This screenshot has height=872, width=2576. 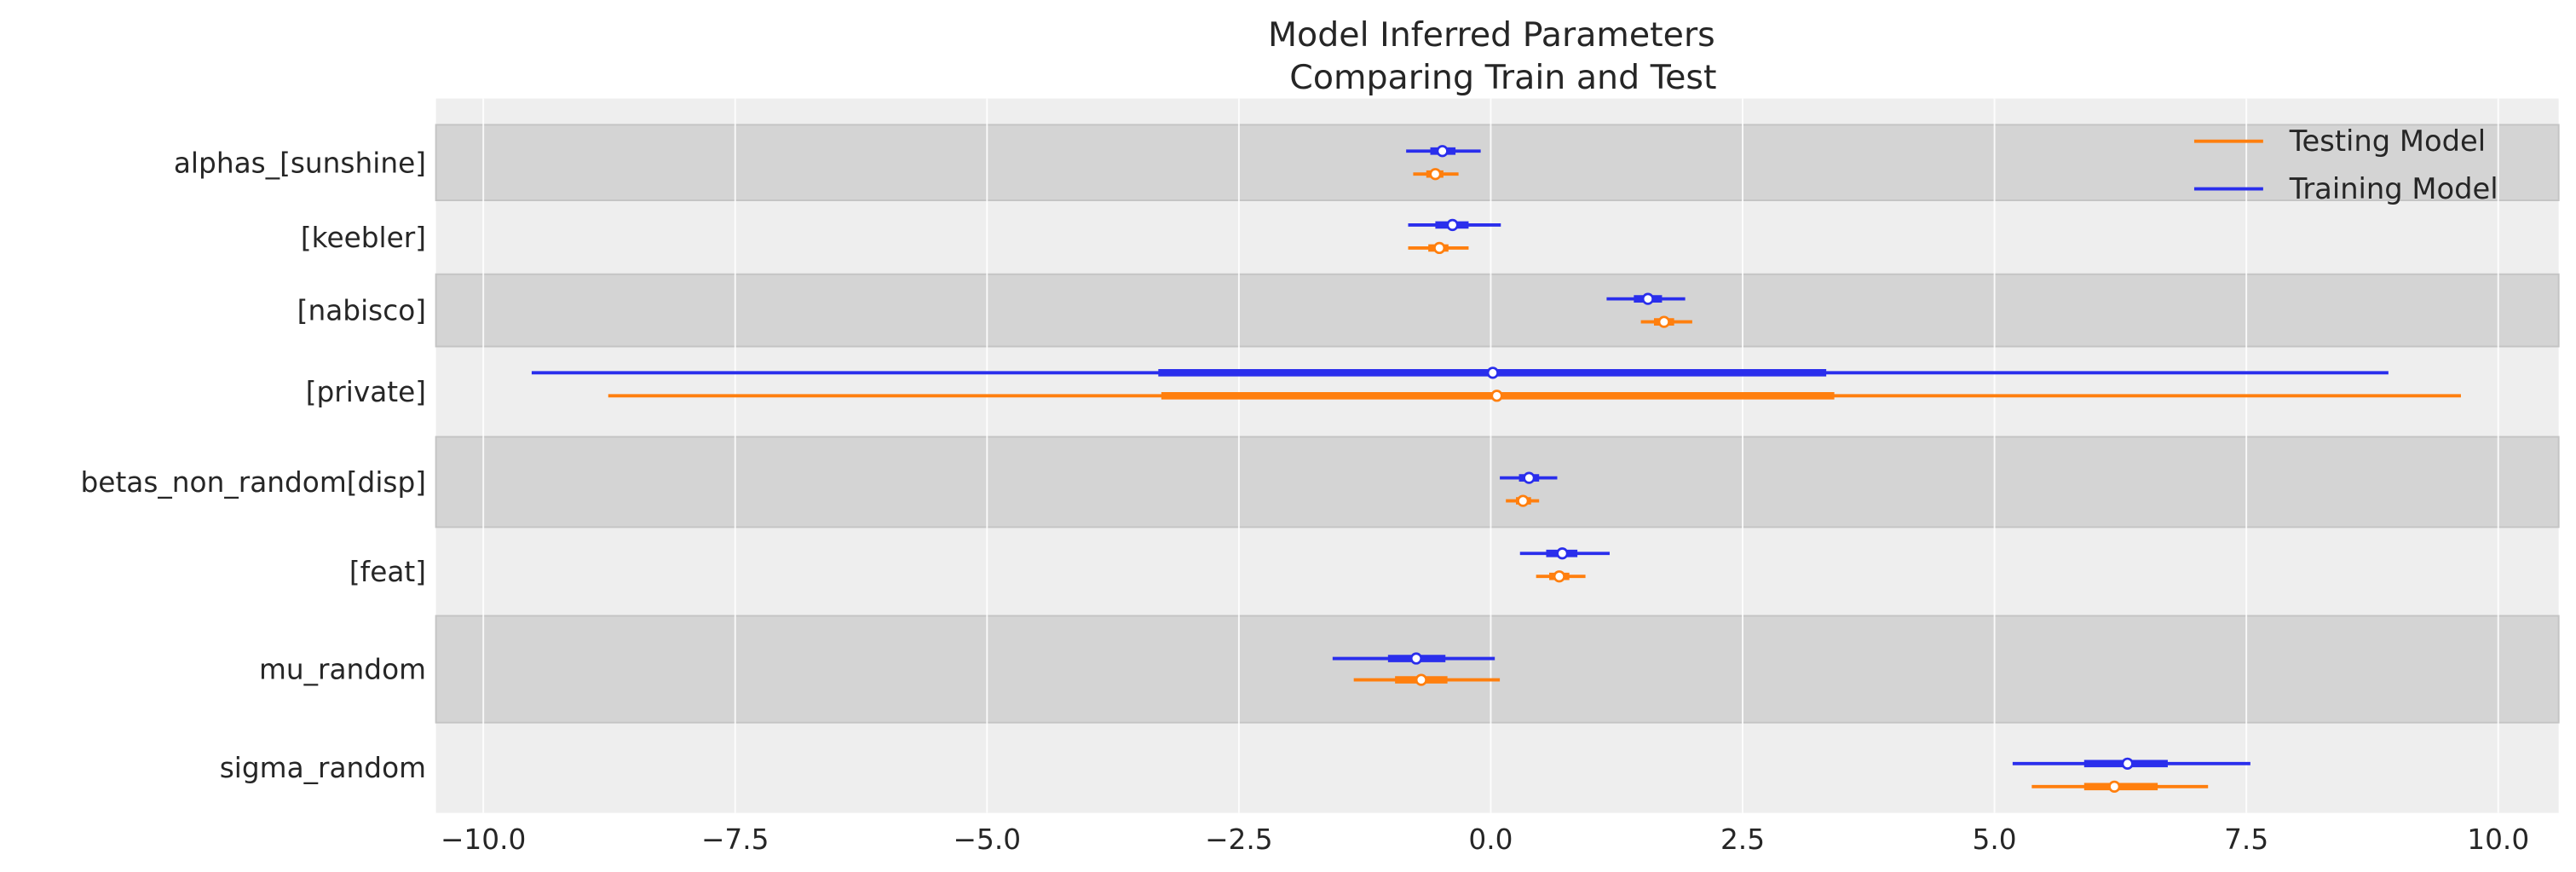 I want to click on legend-label: Training Model, so click(x=2393, y=189).